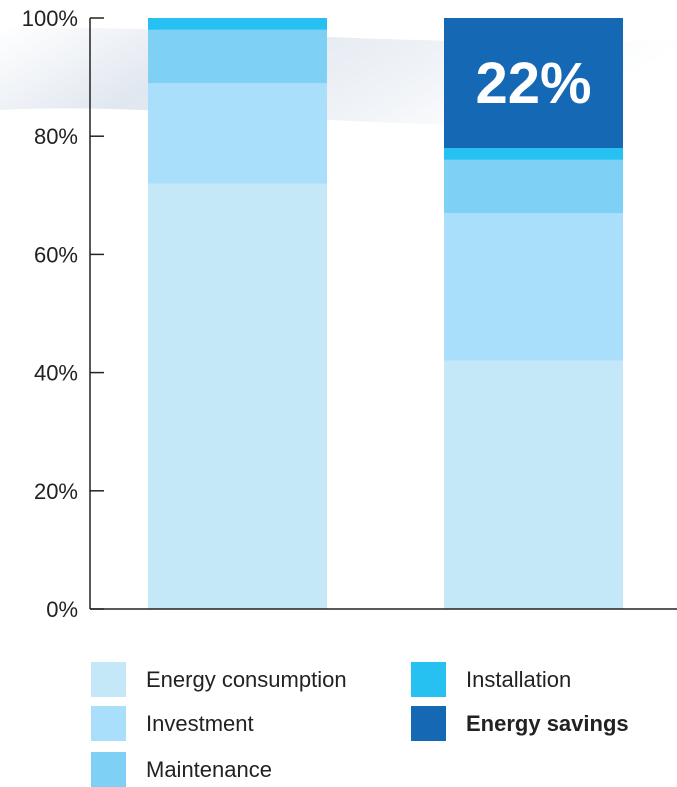 Image resolution: width=677 pixels, height=787 pixels. What do you see at coordinates (108, 679) in the screenshot?
I see `legend-swatch-energy-consumption` at bounding box center [108, 679].